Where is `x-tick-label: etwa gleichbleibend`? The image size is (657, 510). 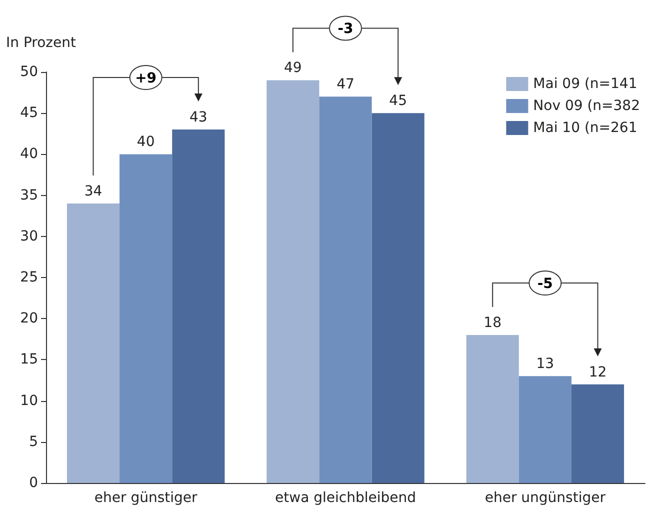
x-tick-label: etwa gleichbleibend is located at coordinates (345, 498).